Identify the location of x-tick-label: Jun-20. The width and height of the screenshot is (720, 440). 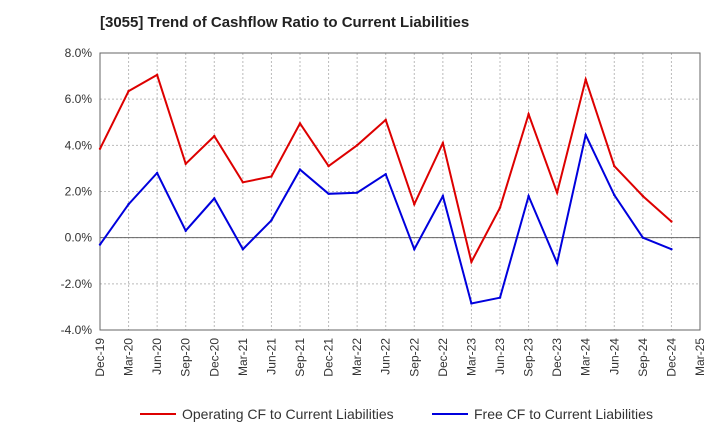
(157, 356).